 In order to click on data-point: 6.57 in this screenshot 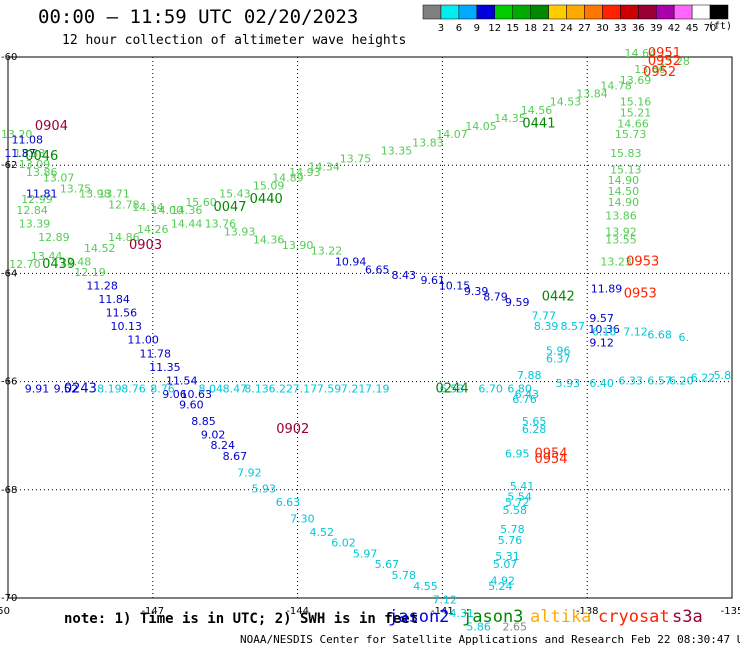, I will do `click(659, 380)`.